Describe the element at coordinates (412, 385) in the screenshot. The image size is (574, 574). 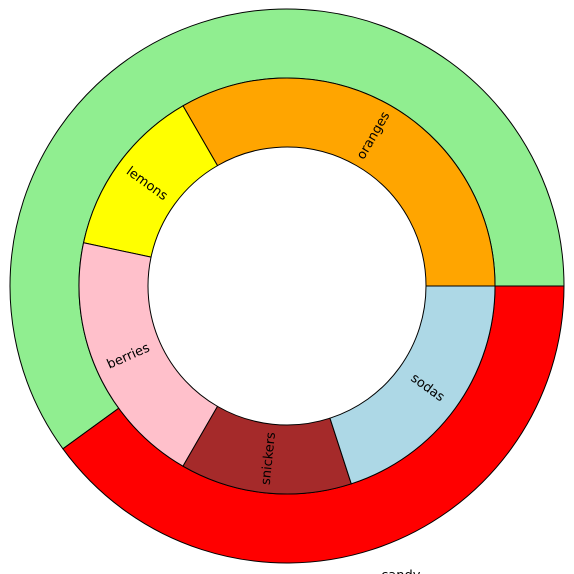
I see `inner-wedge-sodas` at that location.